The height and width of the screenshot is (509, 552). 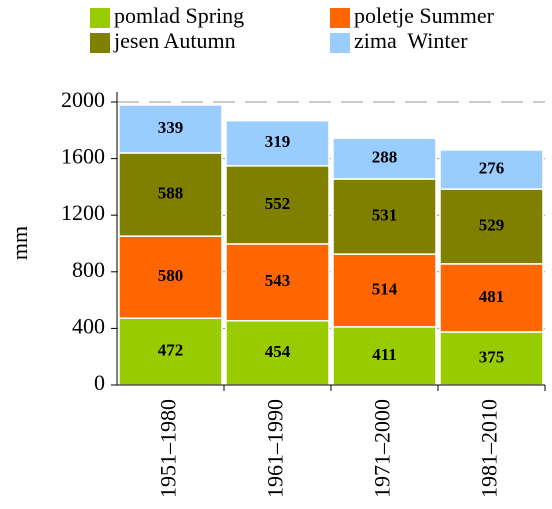 I want to click on x-tick-label: 1981–2010, so click(x=489, y=448).